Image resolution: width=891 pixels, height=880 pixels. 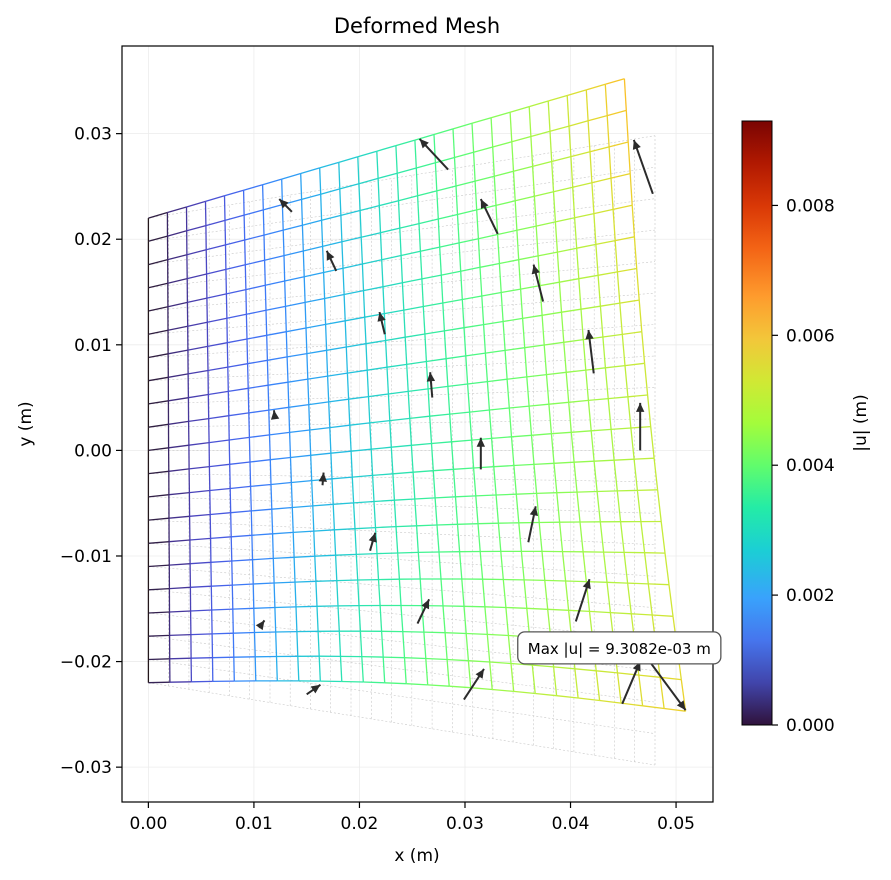 What do you see at coordinates (810, 596) in the screenshot?
I see `colorbar-tick-label: 0.002` at bounding box center [810, 596].